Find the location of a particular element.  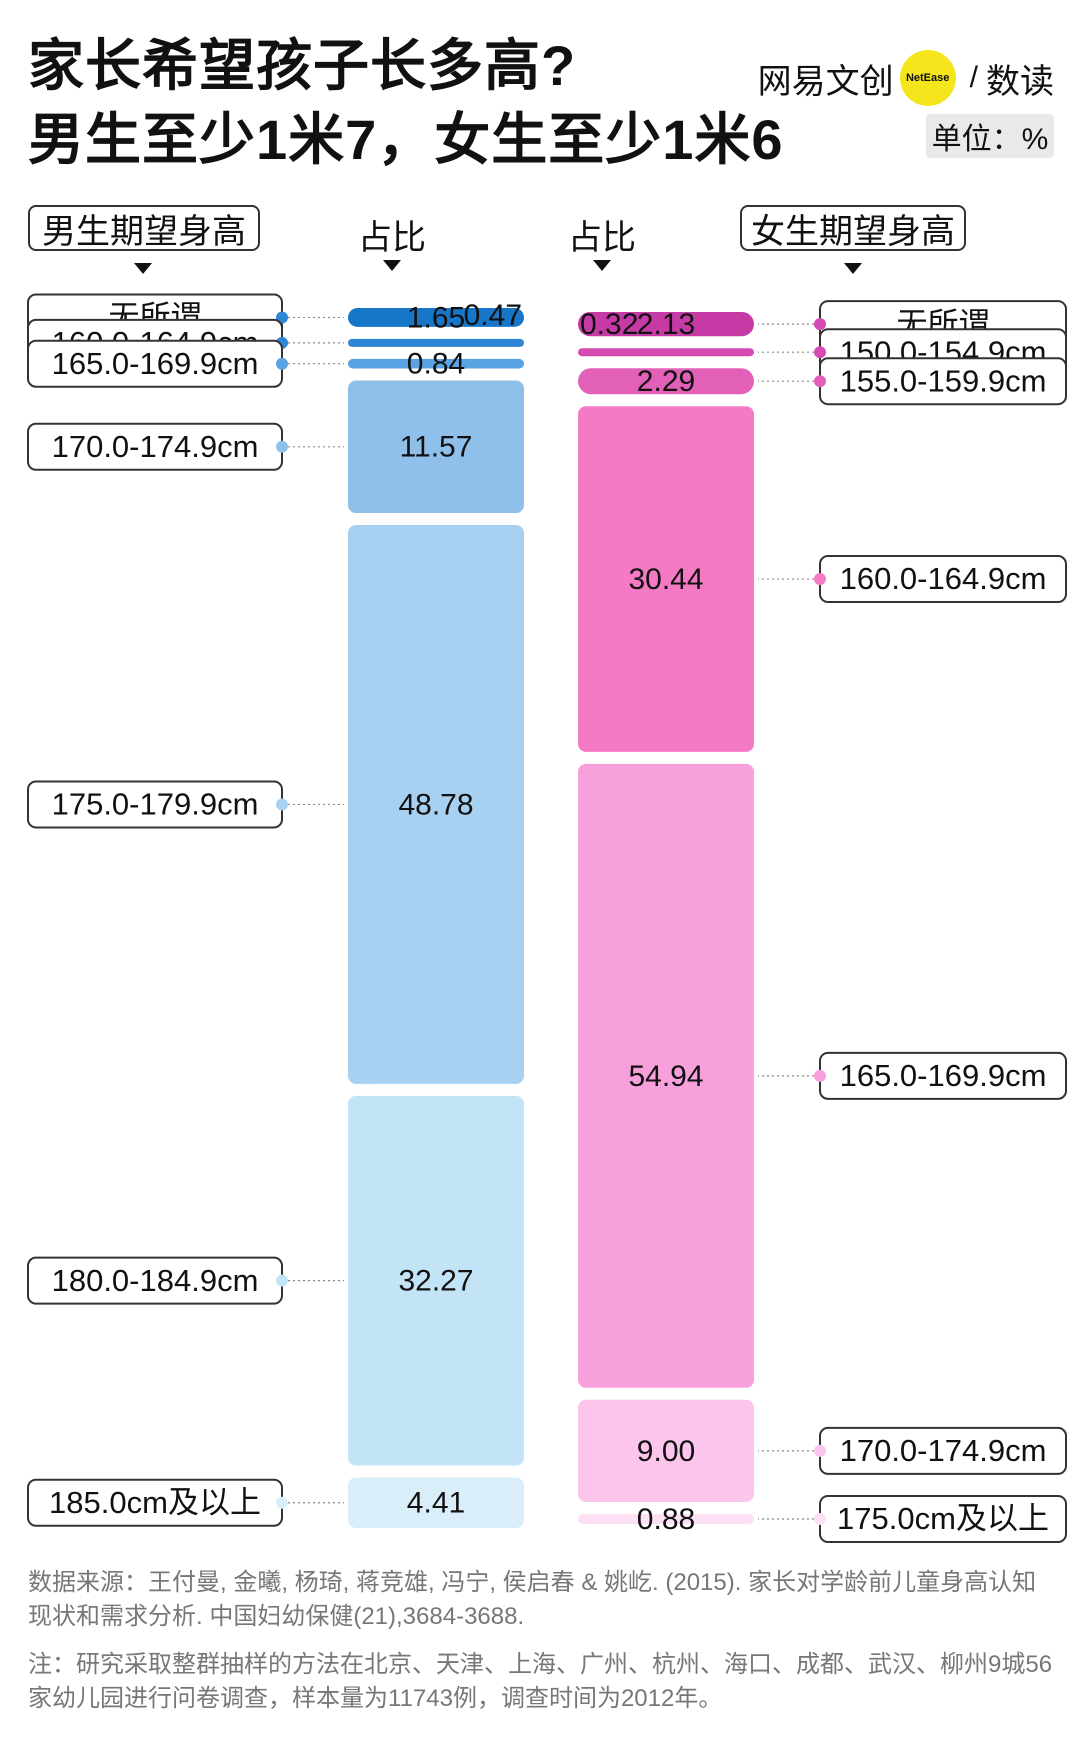

male-value-label-6: 4.41 is located at coordinates (436, 1503).